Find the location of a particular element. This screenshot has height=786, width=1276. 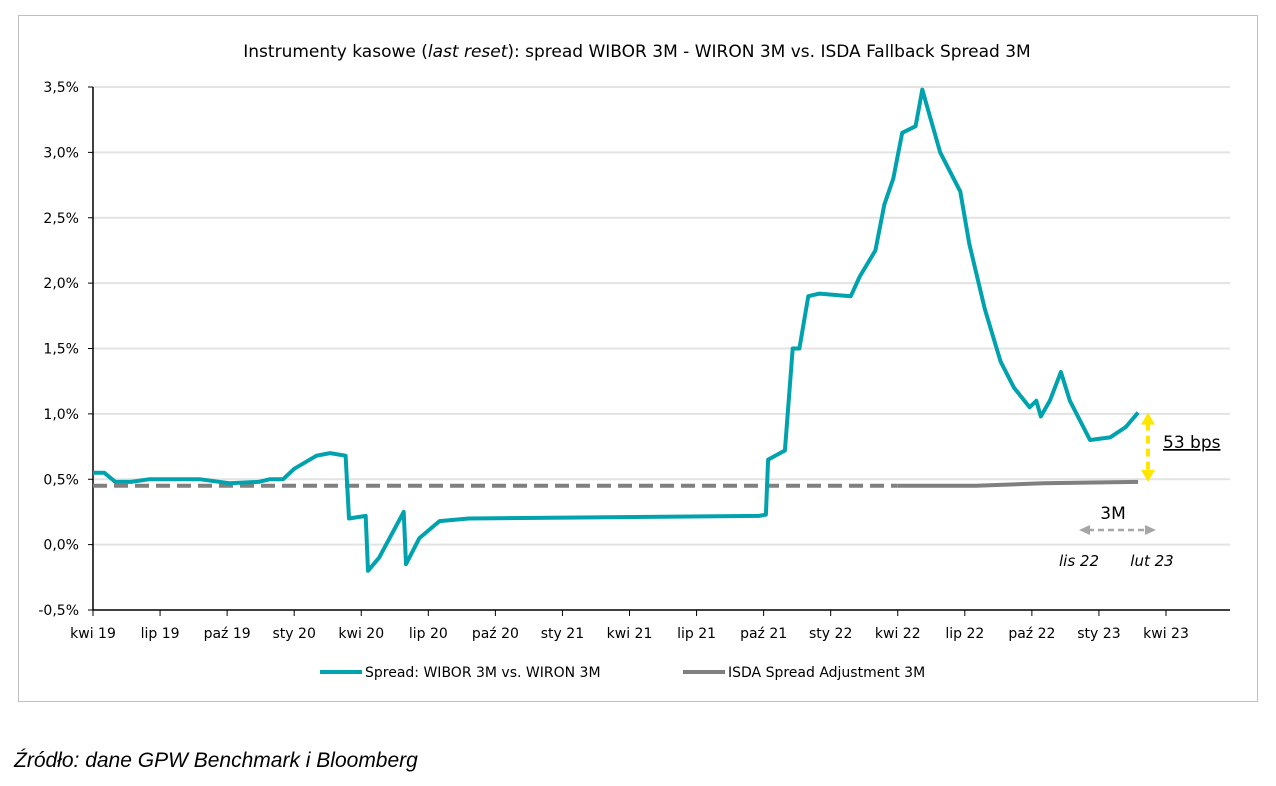

x-tick-label: kwi 23 is located at coordinates (1166, 634).